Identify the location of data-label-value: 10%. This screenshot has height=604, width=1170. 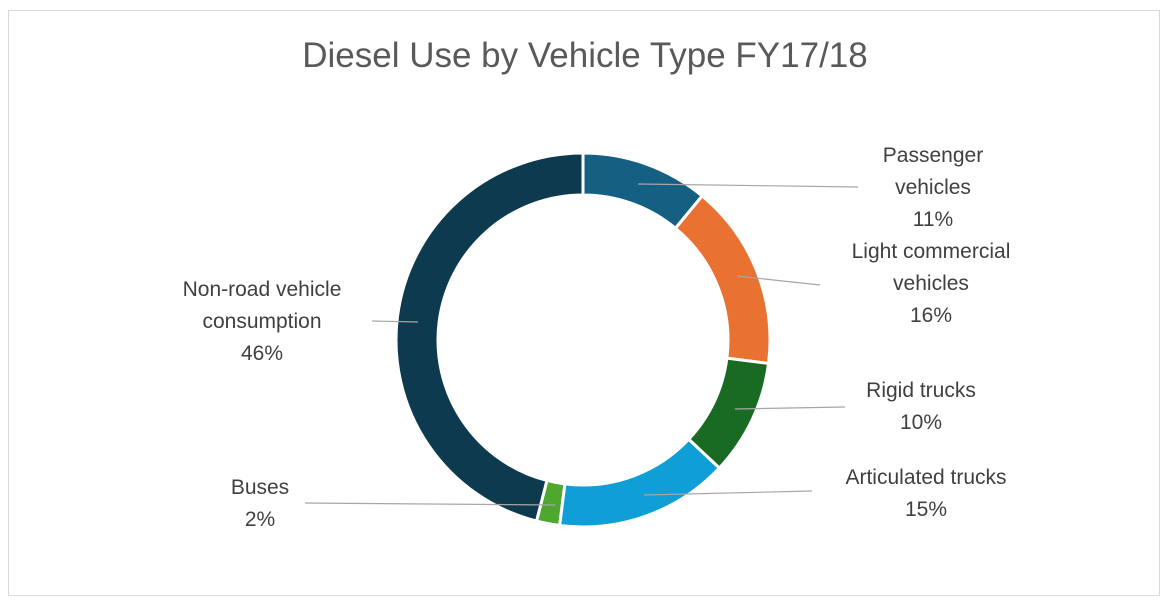
(921, 422).